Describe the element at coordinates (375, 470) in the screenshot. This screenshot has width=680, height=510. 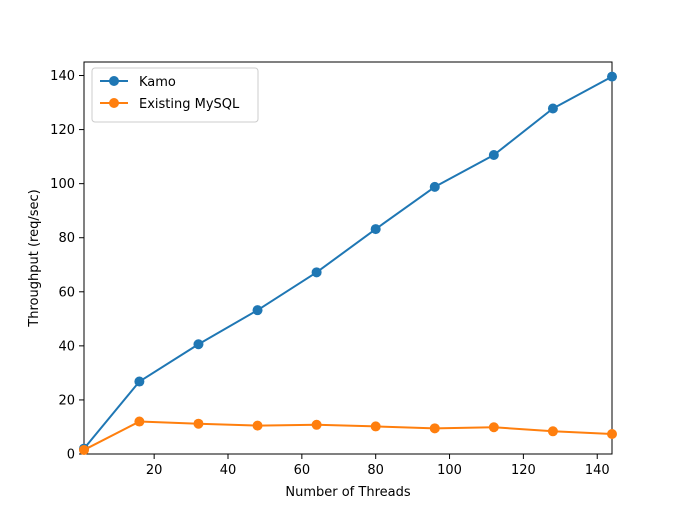
I see `x-tick-label: 80` at that location.